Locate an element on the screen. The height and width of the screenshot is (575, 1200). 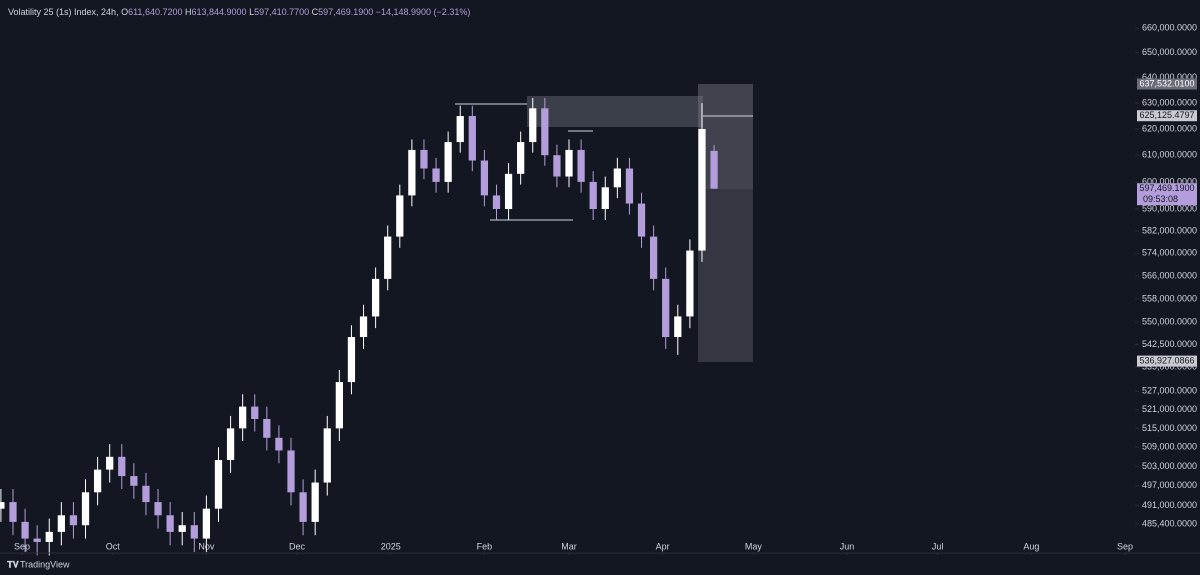
y-tick-label: 574,000.0000 is located at coordinates (1169, 253).